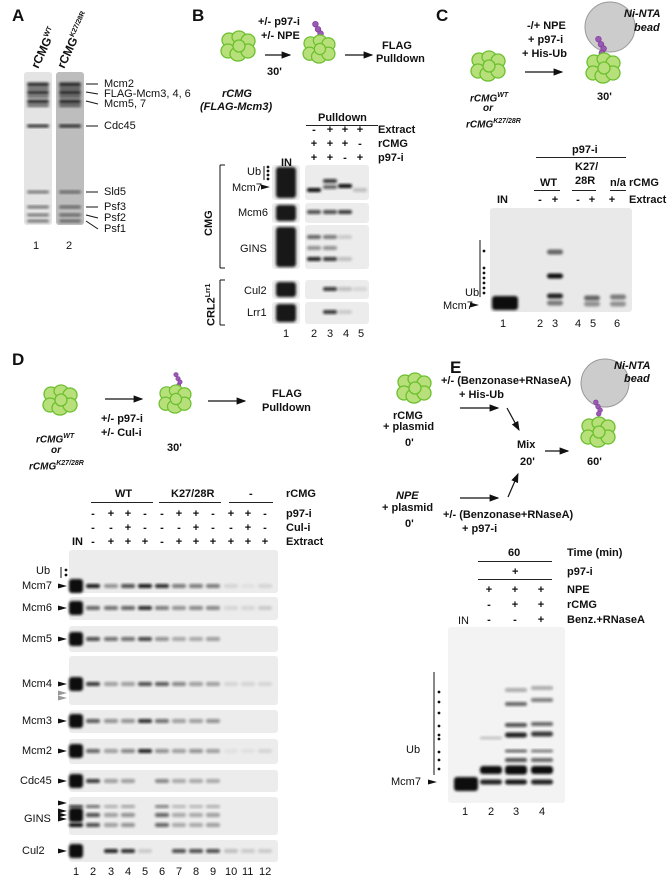 The width and height of the screenshot is (672, 892). What do you see at coordinates (544, 54) in the screenshot?
I see `treatment-text: + His-Ub` at bounding box center [544, 54].